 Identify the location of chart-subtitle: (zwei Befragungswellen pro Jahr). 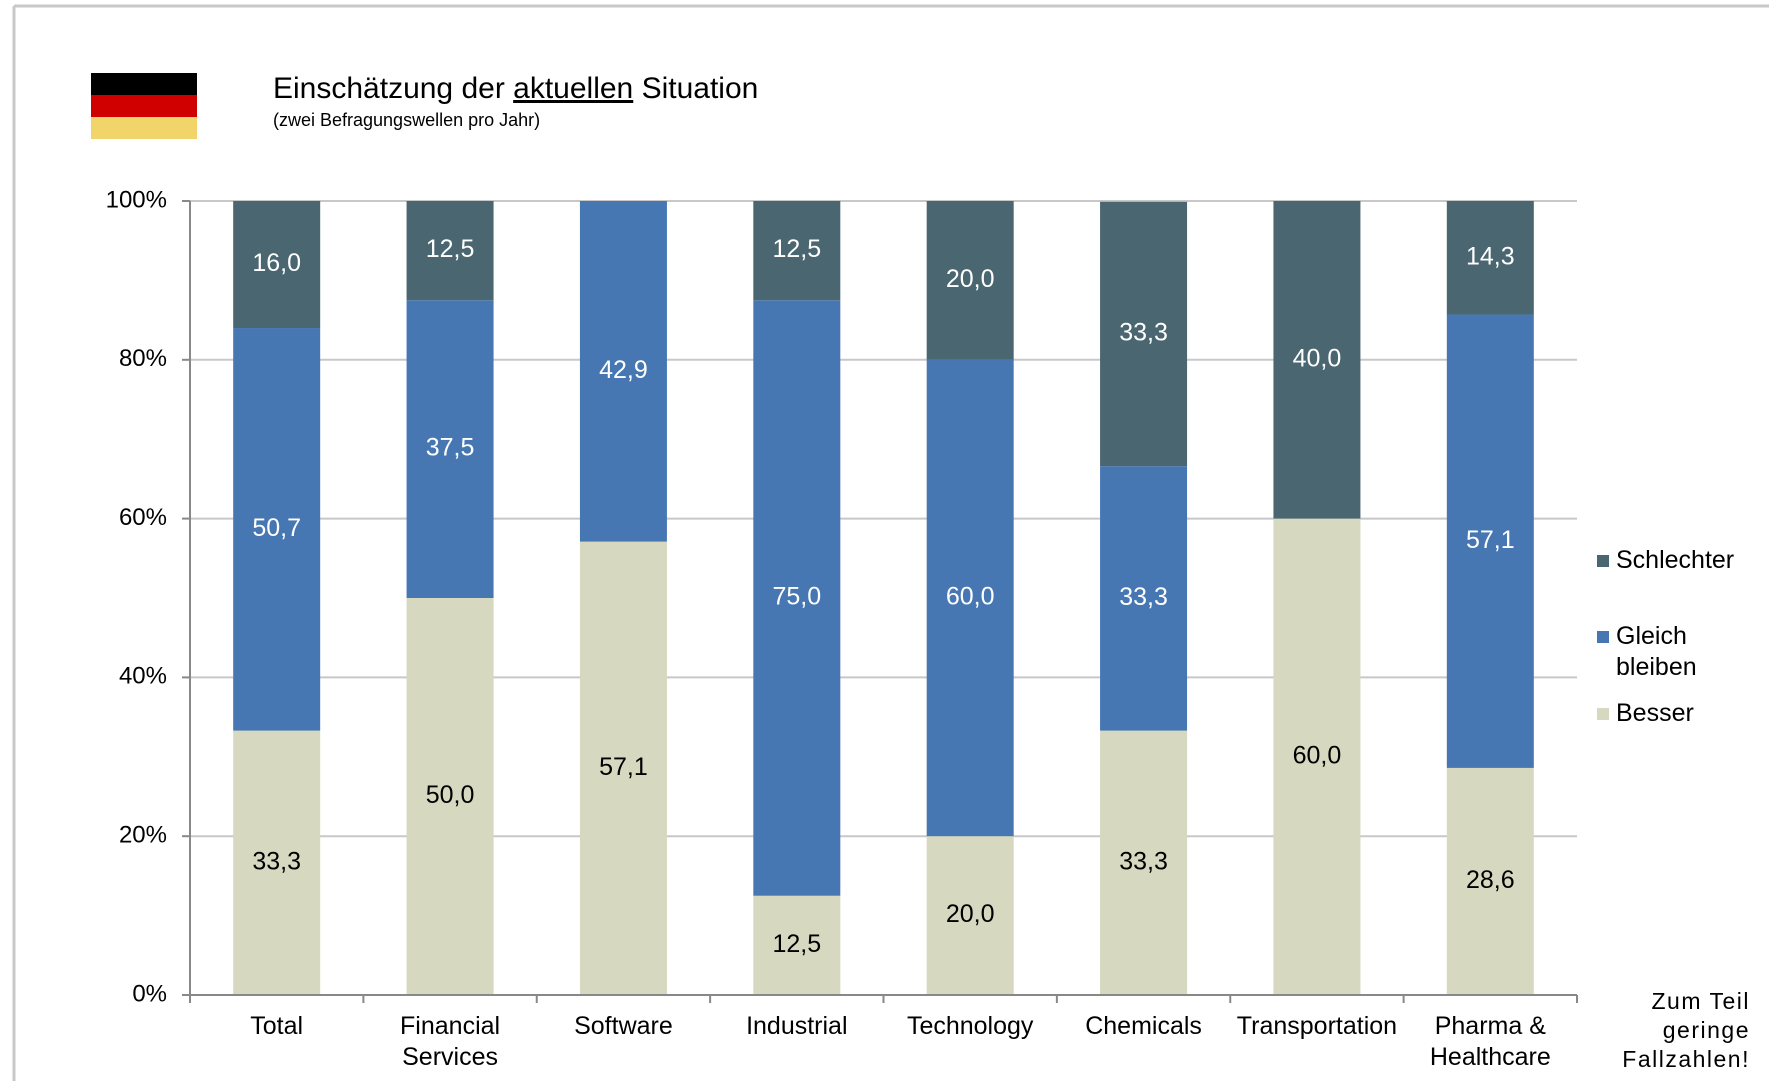
(406, 120).